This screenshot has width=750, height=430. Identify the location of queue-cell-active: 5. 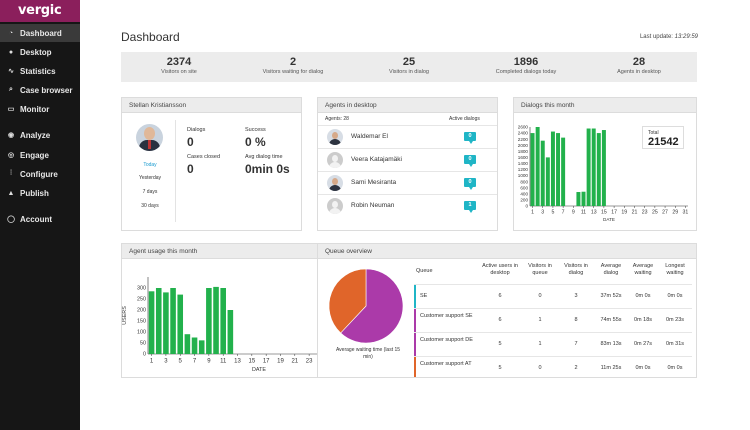
(500, 344).